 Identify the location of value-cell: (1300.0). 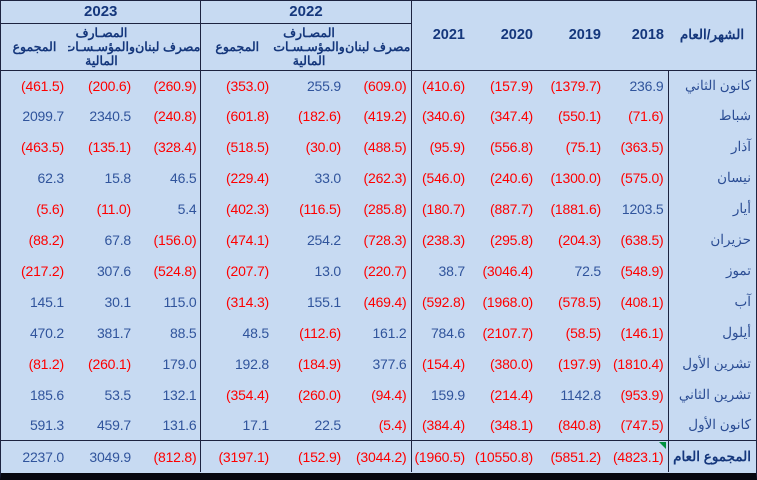
(575, 178).